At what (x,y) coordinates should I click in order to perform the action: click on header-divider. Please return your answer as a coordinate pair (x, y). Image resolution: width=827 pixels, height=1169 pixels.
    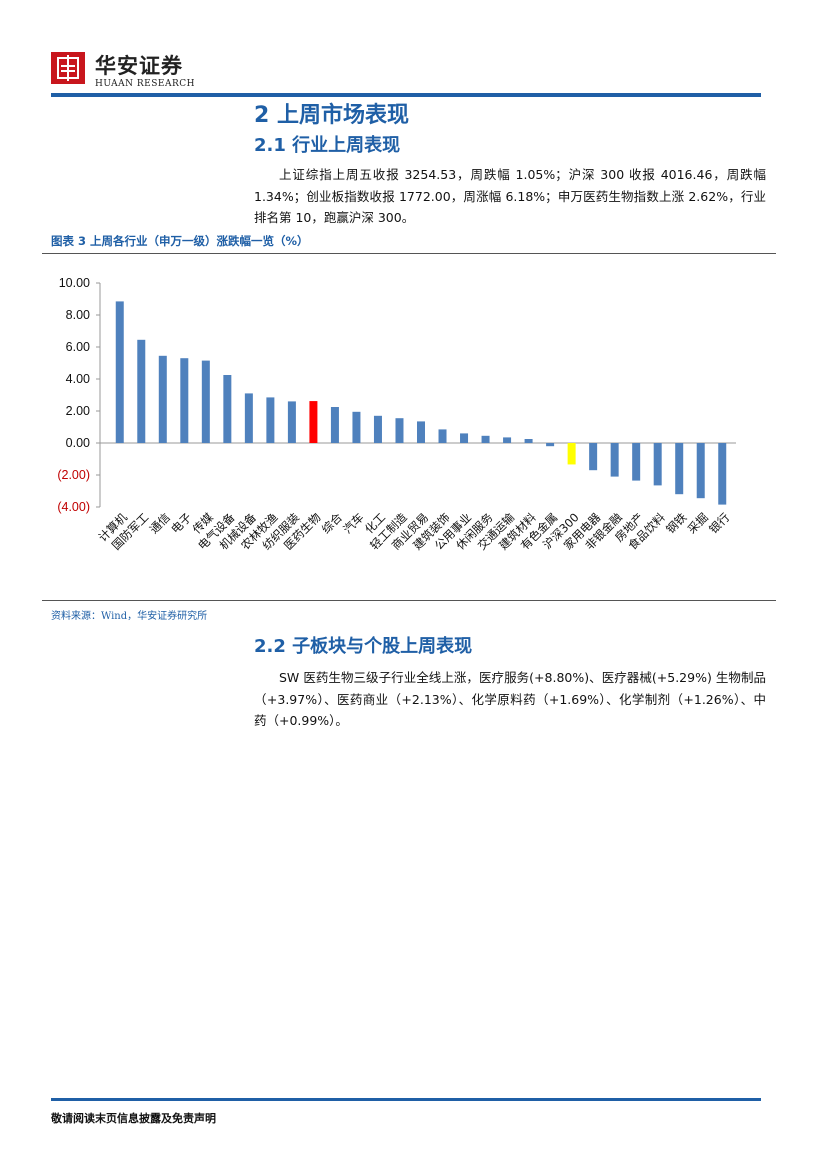
    Looking at the image, I should click on (406, 95).